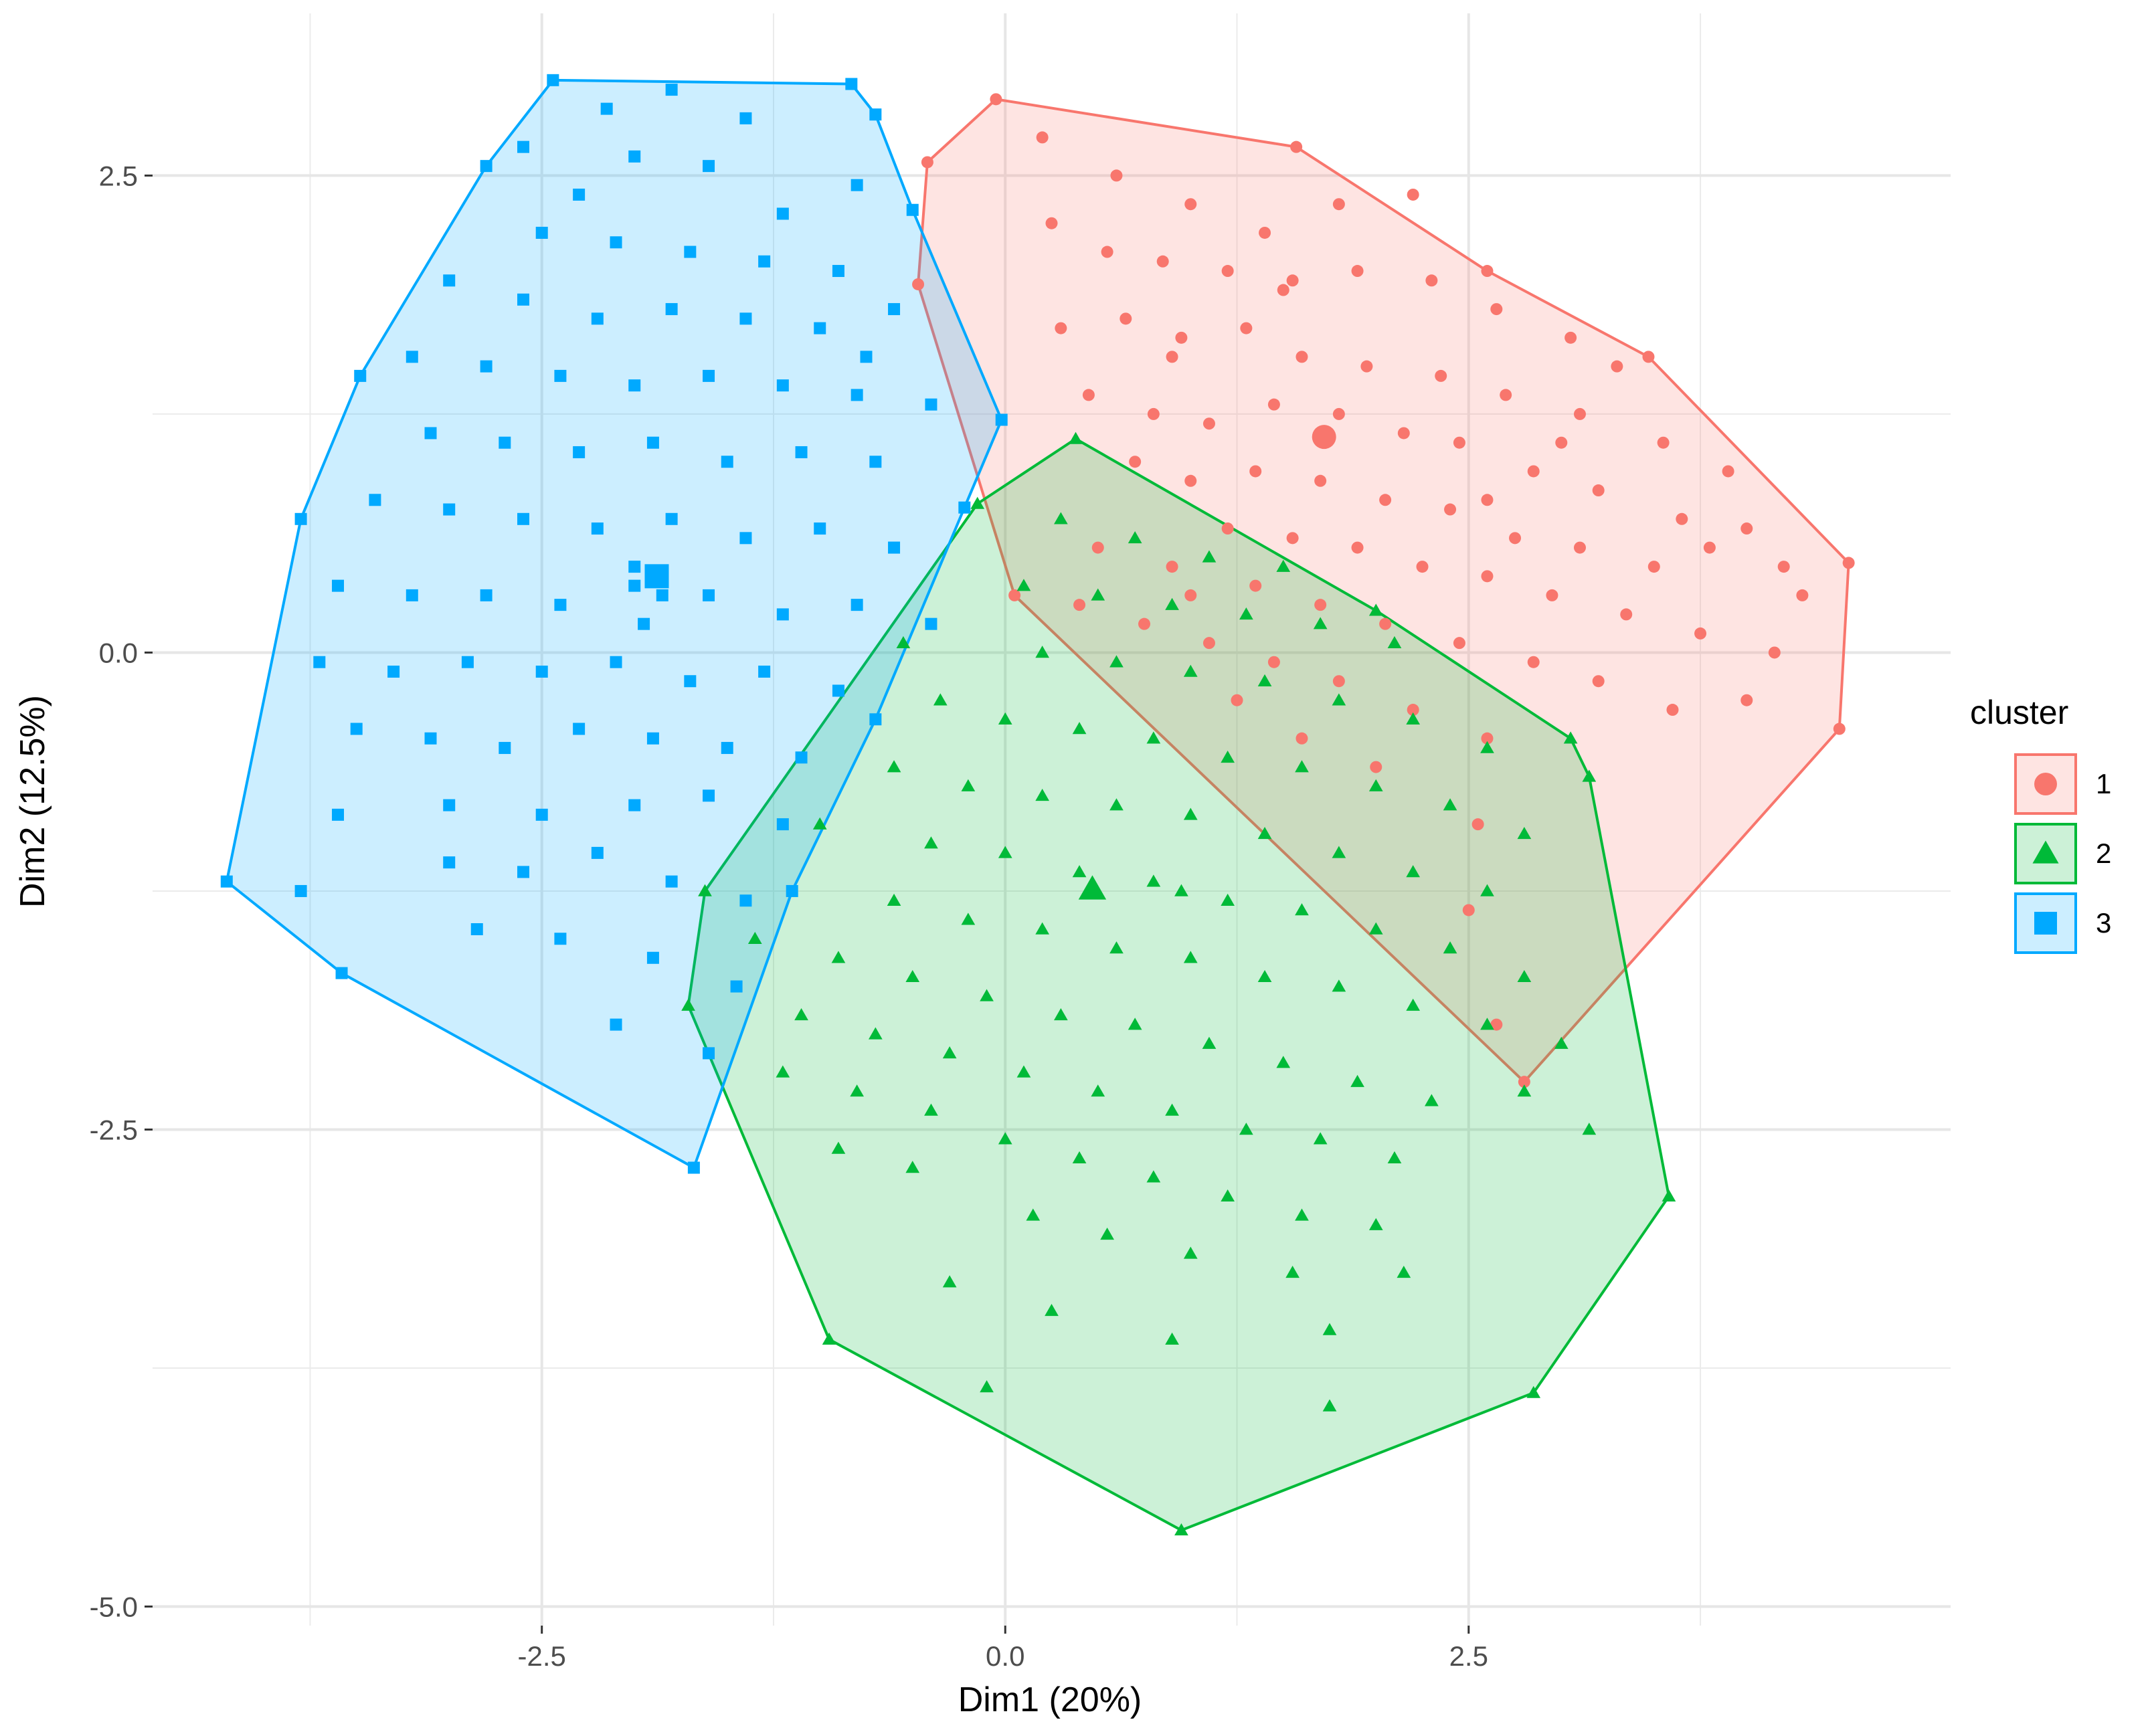  Describe the element at coordinates (657, 576) in the screenshot. I see `cluster-3-centroid` at that location.